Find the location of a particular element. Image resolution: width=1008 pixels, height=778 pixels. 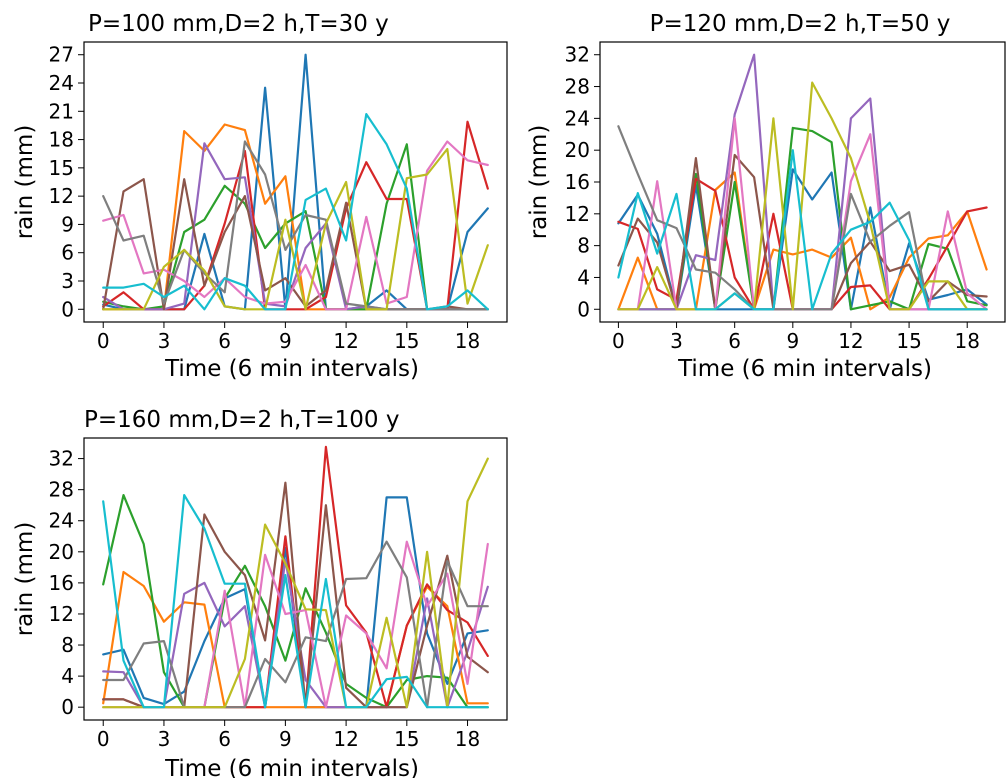

y-tick-label: 15 is located at coordinates (61, 168).